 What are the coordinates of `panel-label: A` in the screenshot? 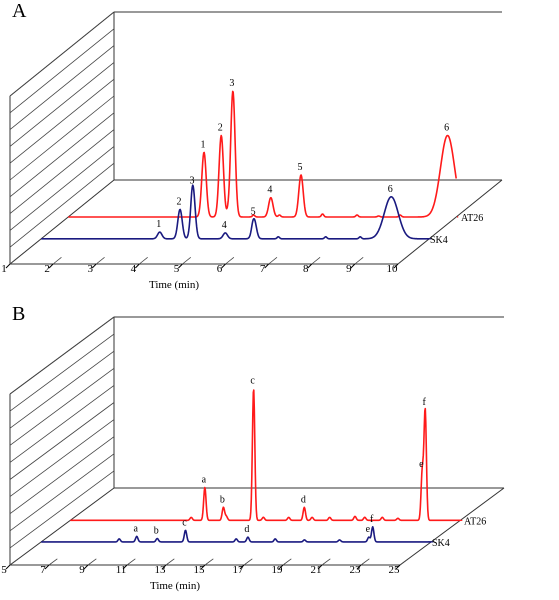 It's located at (19, 11).